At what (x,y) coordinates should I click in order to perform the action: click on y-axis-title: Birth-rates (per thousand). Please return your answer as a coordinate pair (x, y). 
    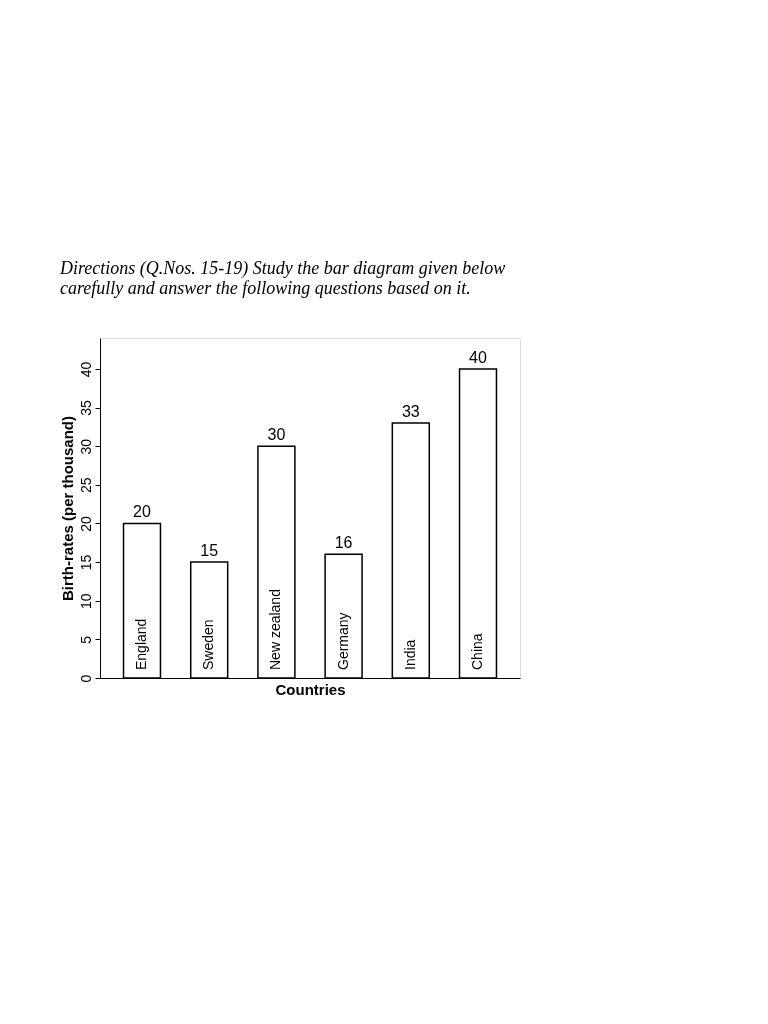
    Looking at the image, I should click on (67, 508).